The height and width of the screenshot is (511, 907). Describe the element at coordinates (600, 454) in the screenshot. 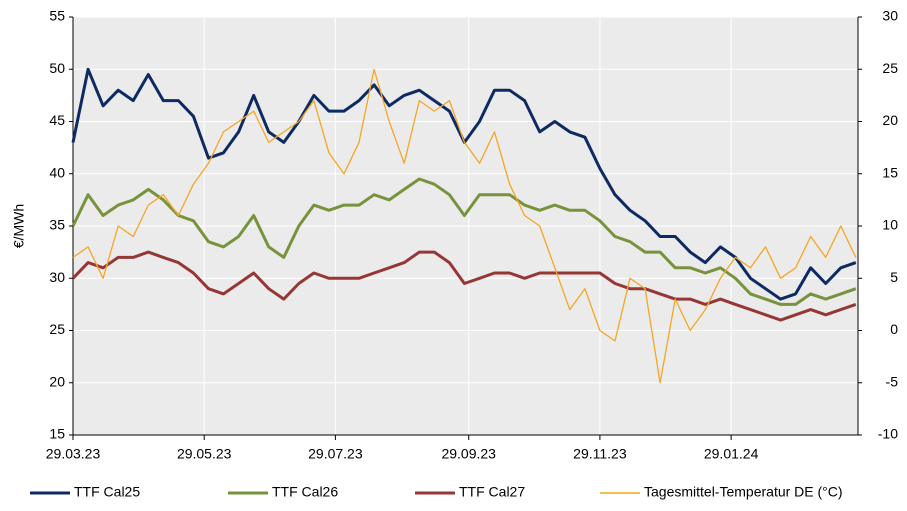

I see `x-tick-label: 29.11.23` at that location.